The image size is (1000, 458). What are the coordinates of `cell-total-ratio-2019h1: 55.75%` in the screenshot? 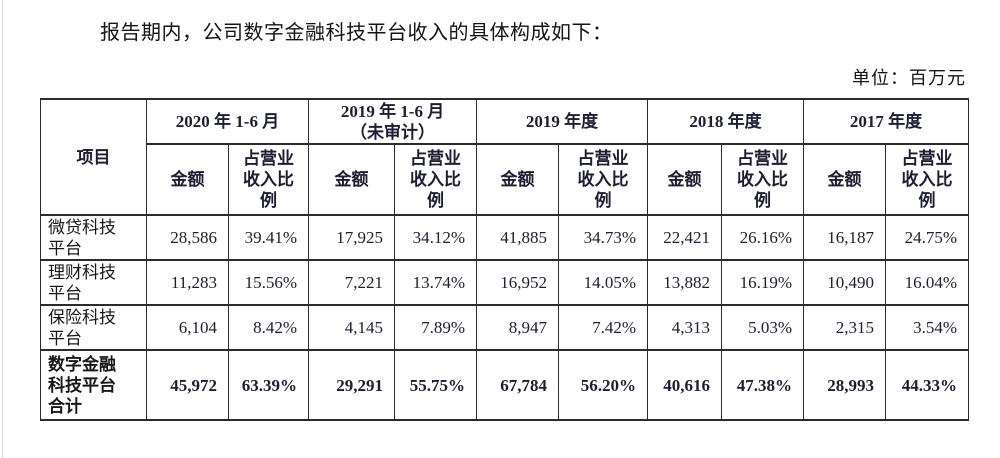 It's located at (436, 385).